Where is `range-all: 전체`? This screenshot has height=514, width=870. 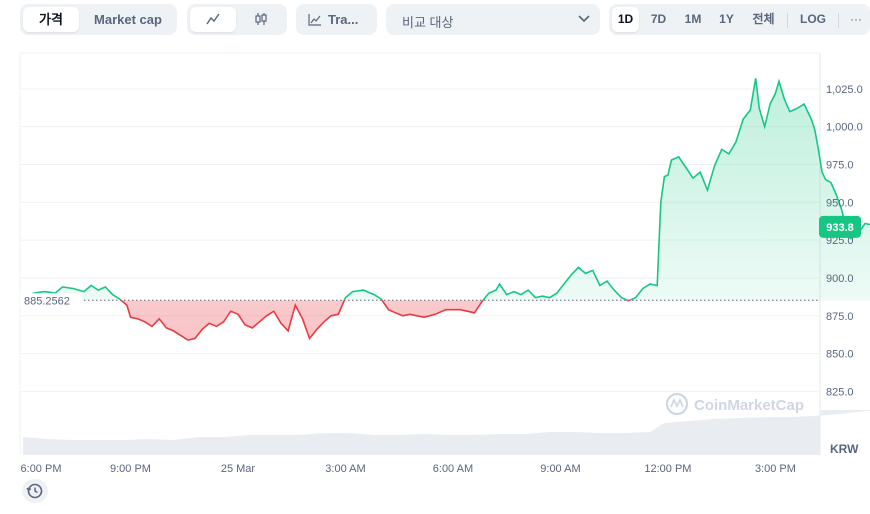 range-all: 전체 is located at coordinates (763, 19).